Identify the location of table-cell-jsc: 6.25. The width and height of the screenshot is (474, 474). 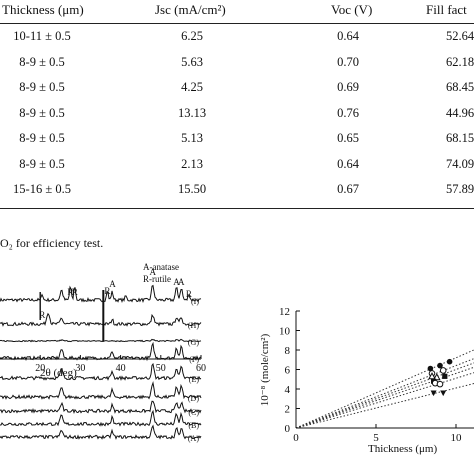
(192, 36).